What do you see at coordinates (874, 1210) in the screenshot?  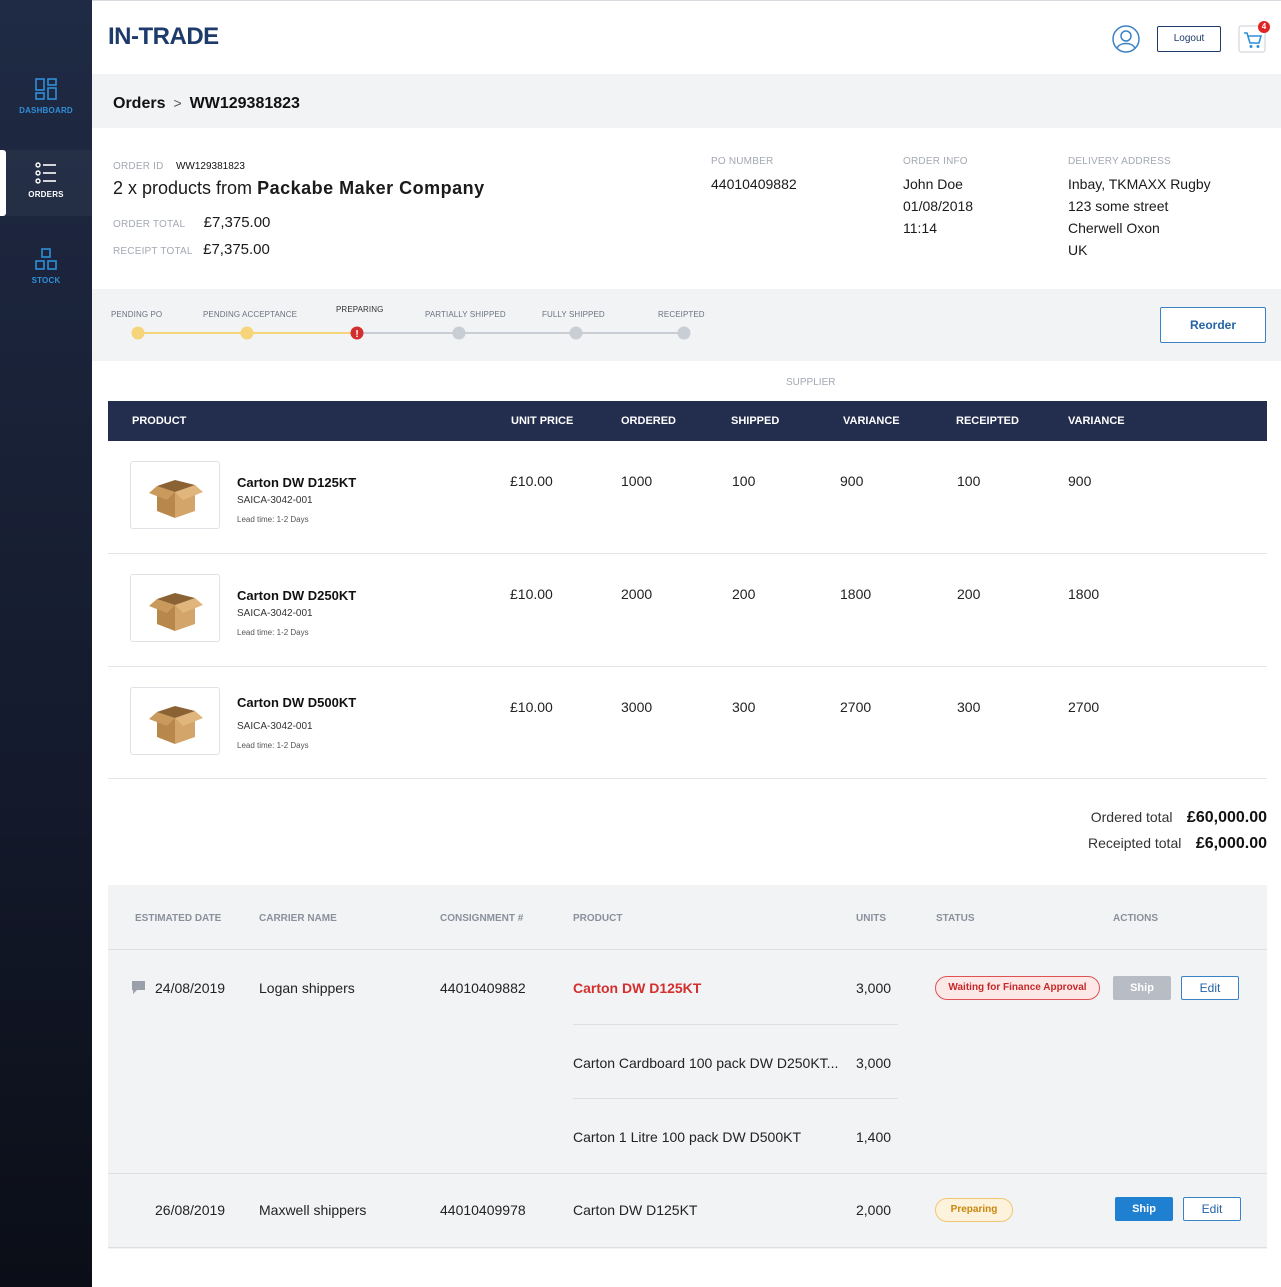 I see `shipment-units: 2,000` at bounding box center [874, 1210].